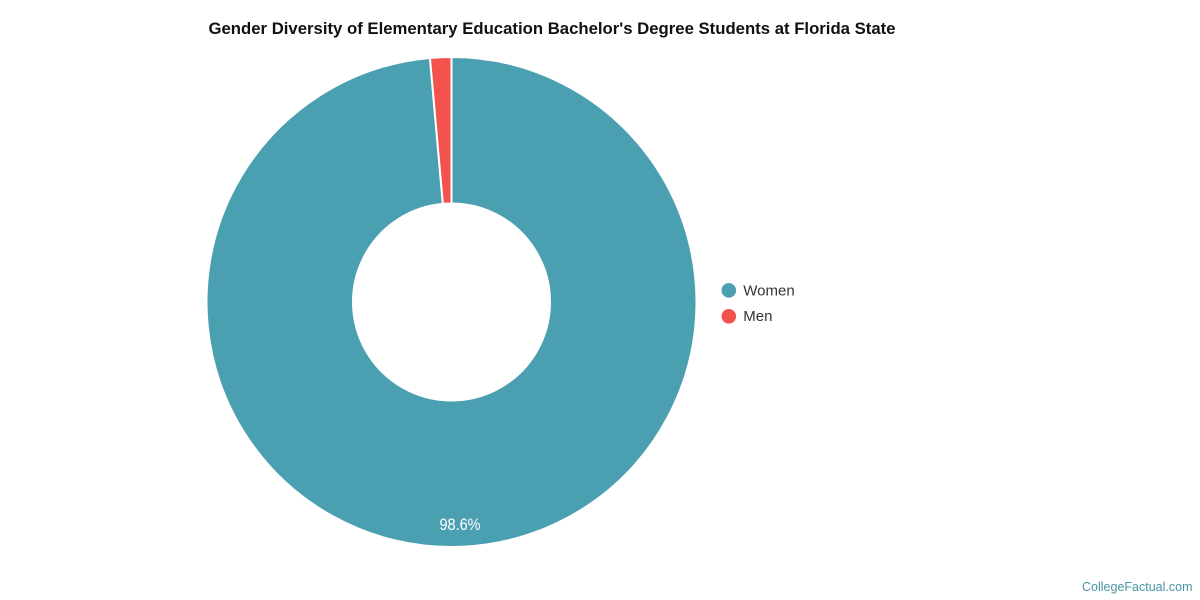  I want to click on svg-text: 98.6%, so click(460, 525).